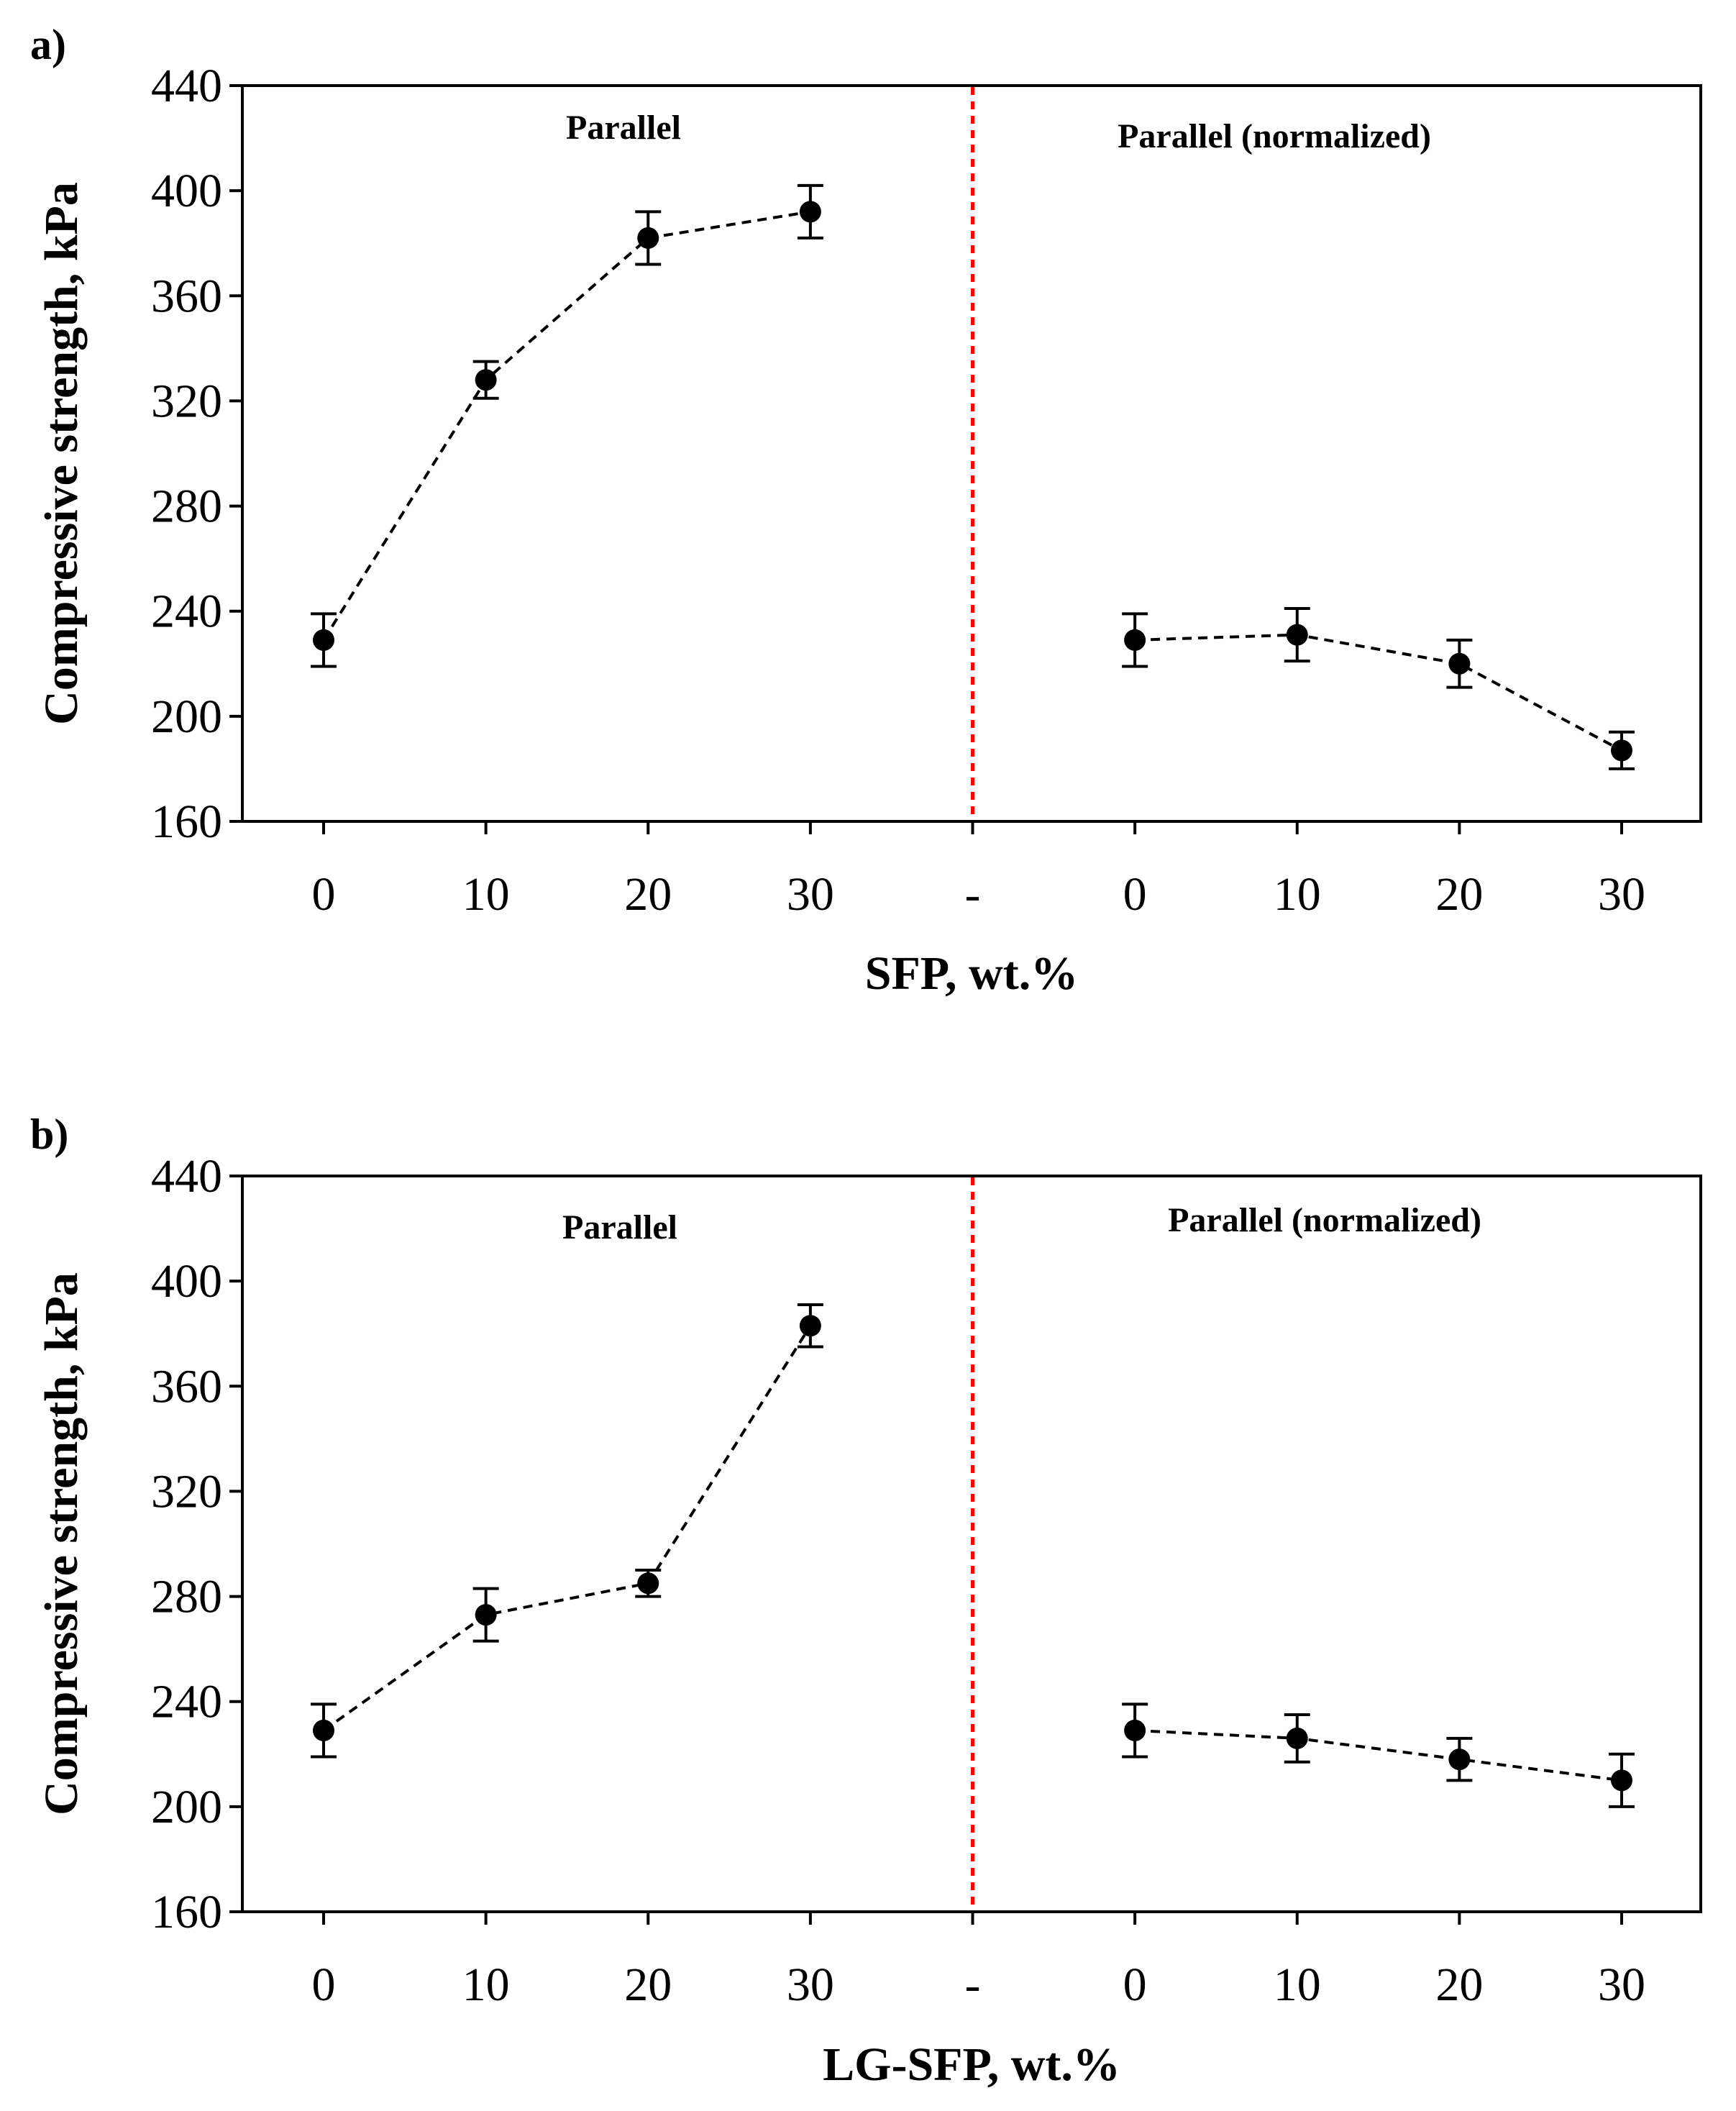 This screenshot has width=1736, height=2111. What do you see at coordinates (48, 44) in the screenshot?
I see `panel-label: a)` at bounding box center [48, 44].